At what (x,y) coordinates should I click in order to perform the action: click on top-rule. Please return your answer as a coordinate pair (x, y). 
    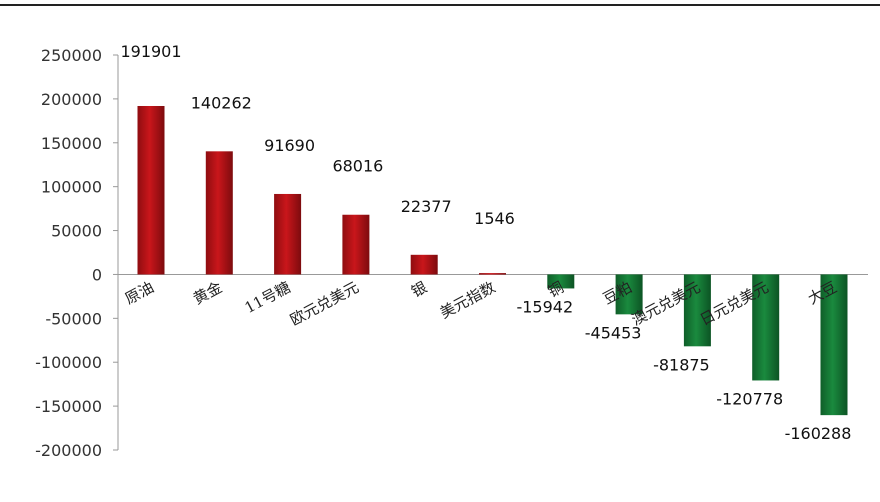
    Looking at the image, I should click on (440, 5).